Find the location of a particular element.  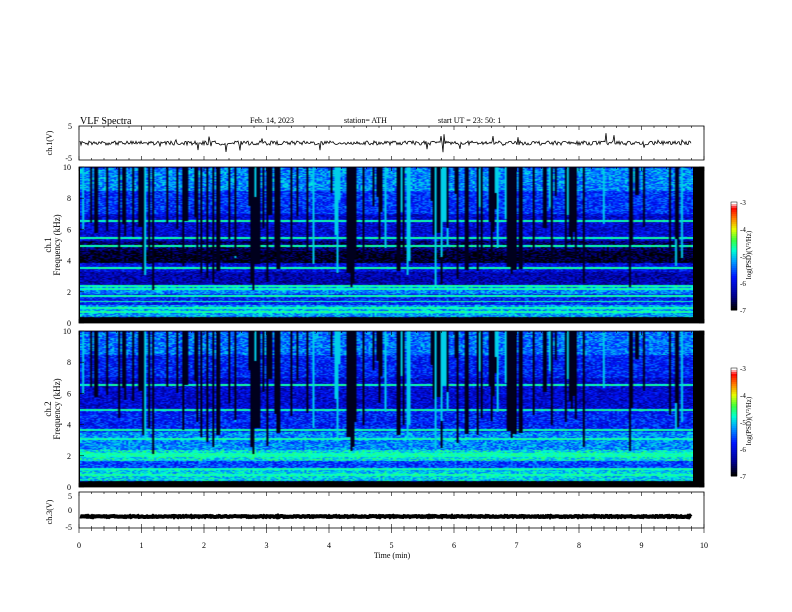

ch1-colorbar-label: log(PSD)(V²/Hz) is located at coordinates (749, 254).